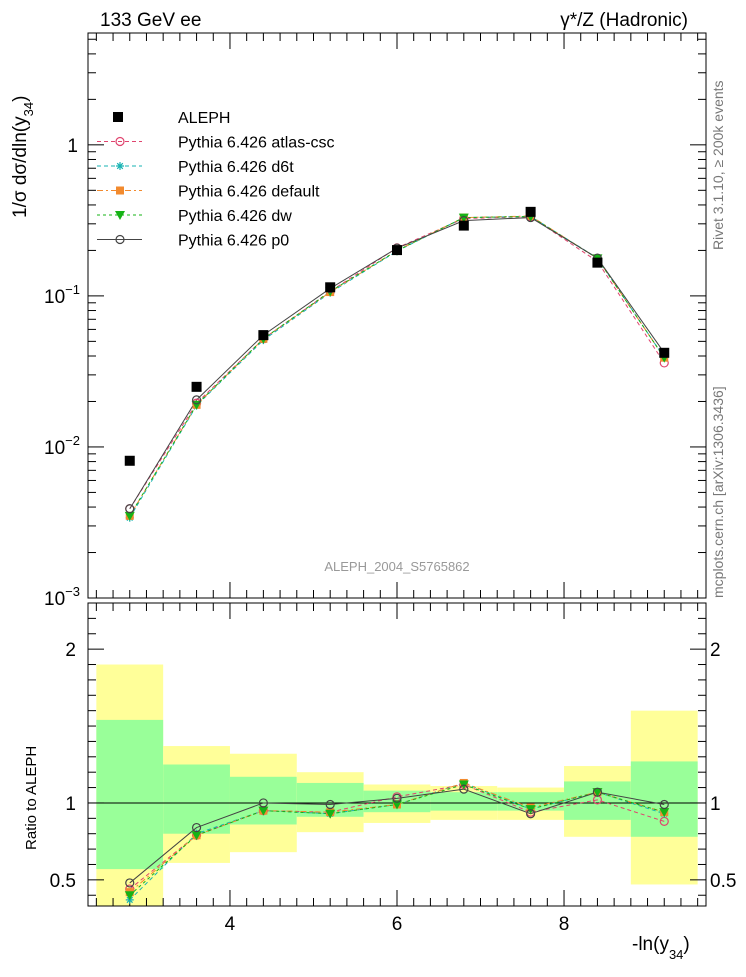  I want to click on main-y-tick-label: 10⁻², so click(62, 446).